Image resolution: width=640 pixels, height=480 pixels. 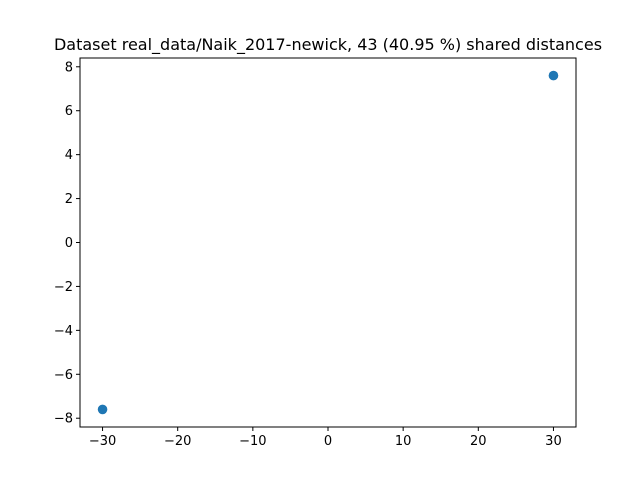 What do you see at coordinates (328, 441) in the screenshot?
I see `x-tick-label: 0` at bounding box center [328, 441].